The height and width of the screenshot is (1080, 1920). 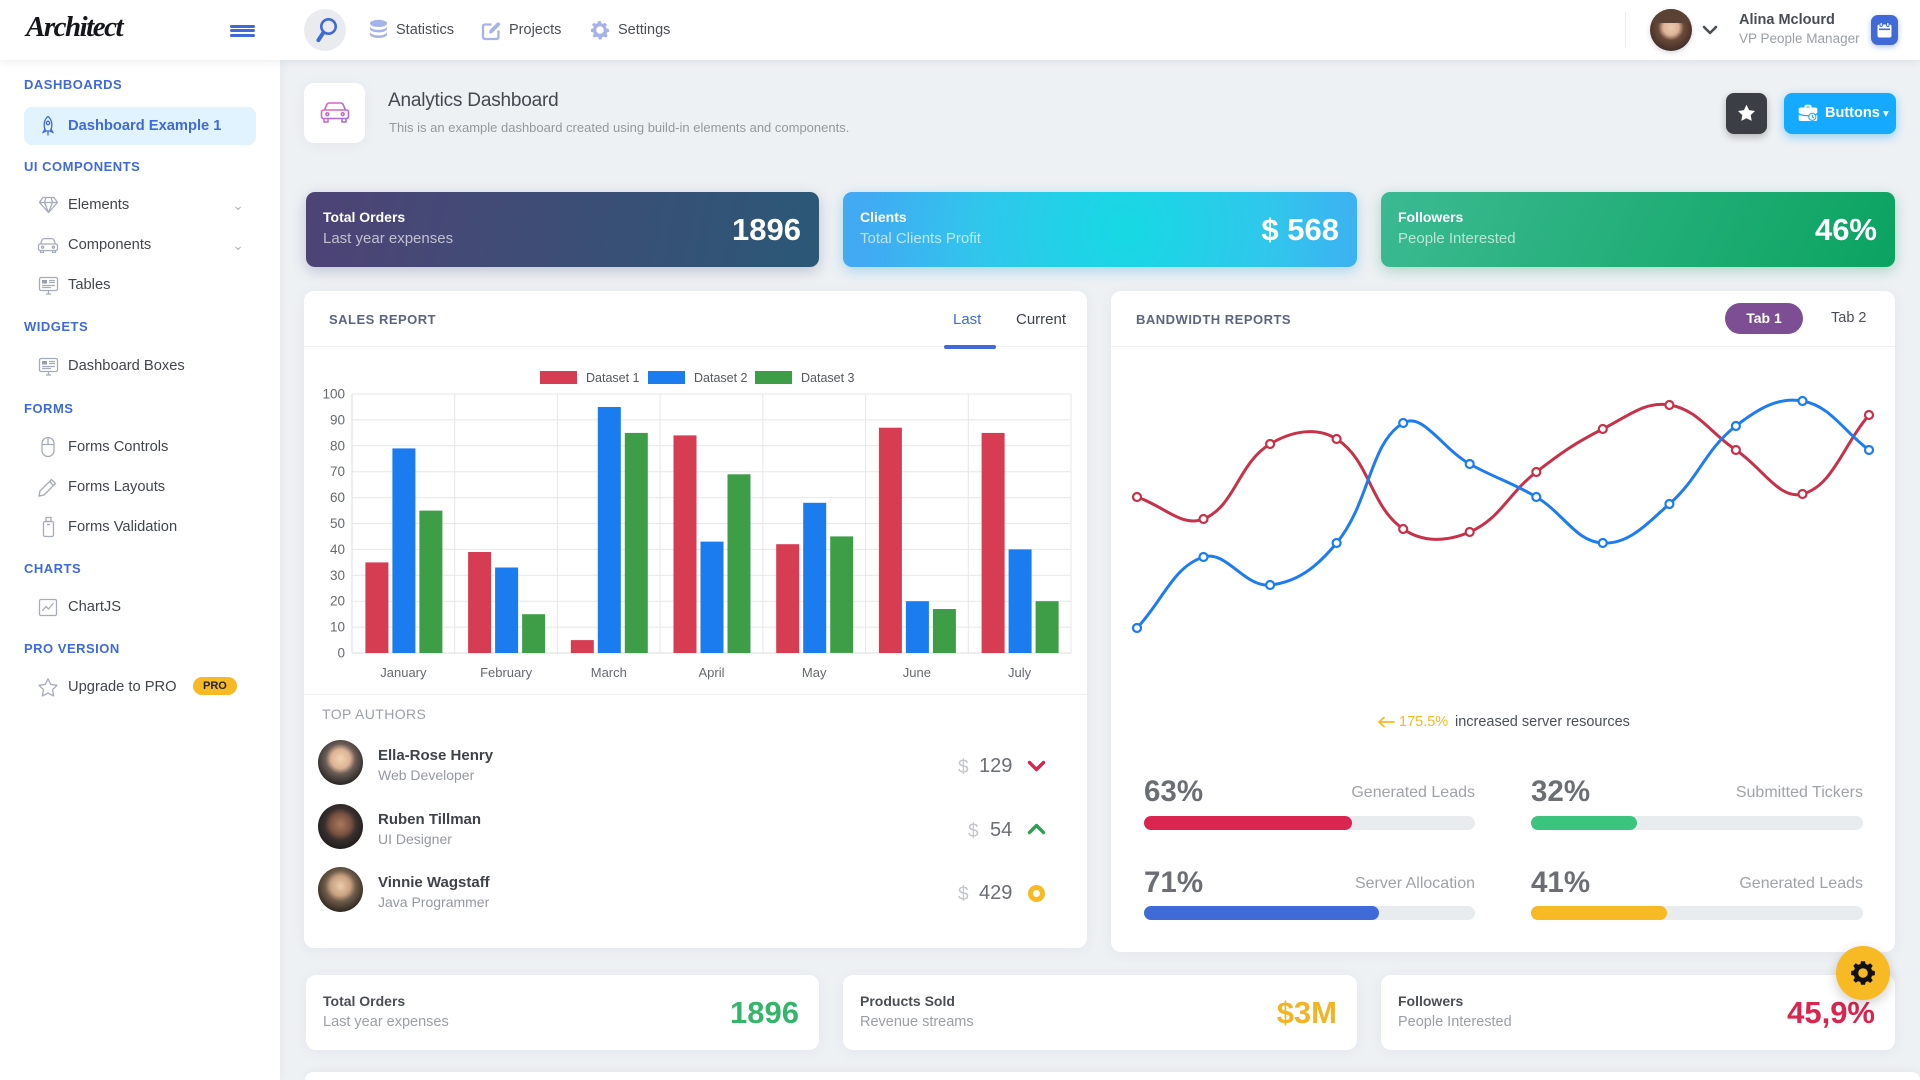 What do you see at coordinates (337, 549) in the screenshot?
I see `svg-text: 40` at bounding box center [337, 549].